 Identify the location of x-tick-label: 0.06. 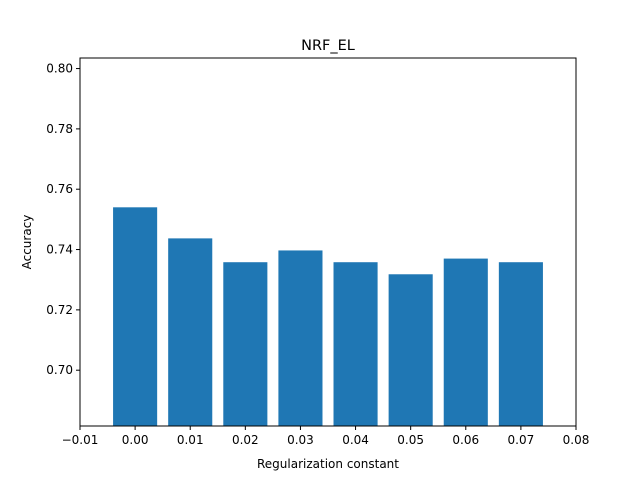
(465, 440).